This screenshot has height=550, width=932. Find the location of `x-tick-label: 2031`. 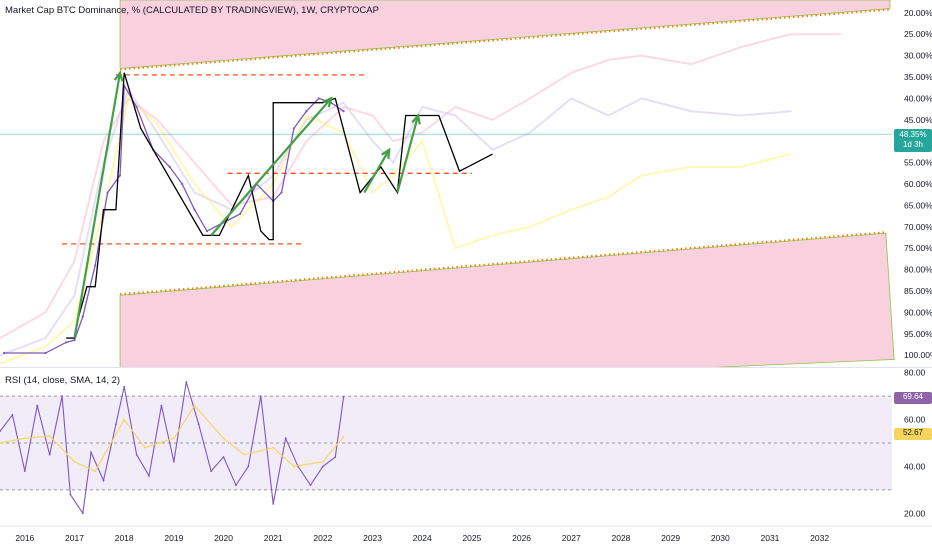

x-tick-label: 2031 is located at coordinates (769, 538).